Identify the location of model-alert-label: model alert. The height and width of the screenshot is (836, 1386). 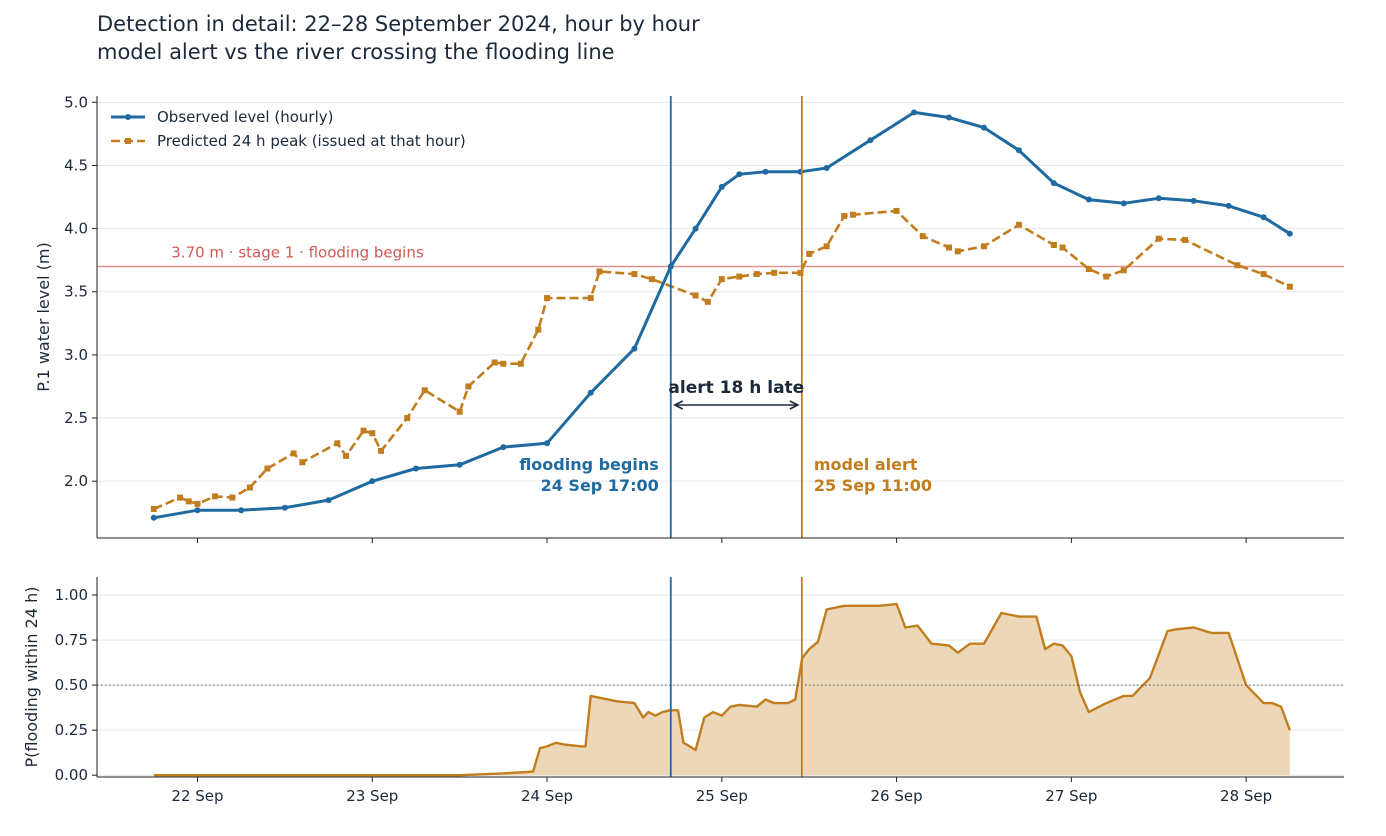
(866, 464).